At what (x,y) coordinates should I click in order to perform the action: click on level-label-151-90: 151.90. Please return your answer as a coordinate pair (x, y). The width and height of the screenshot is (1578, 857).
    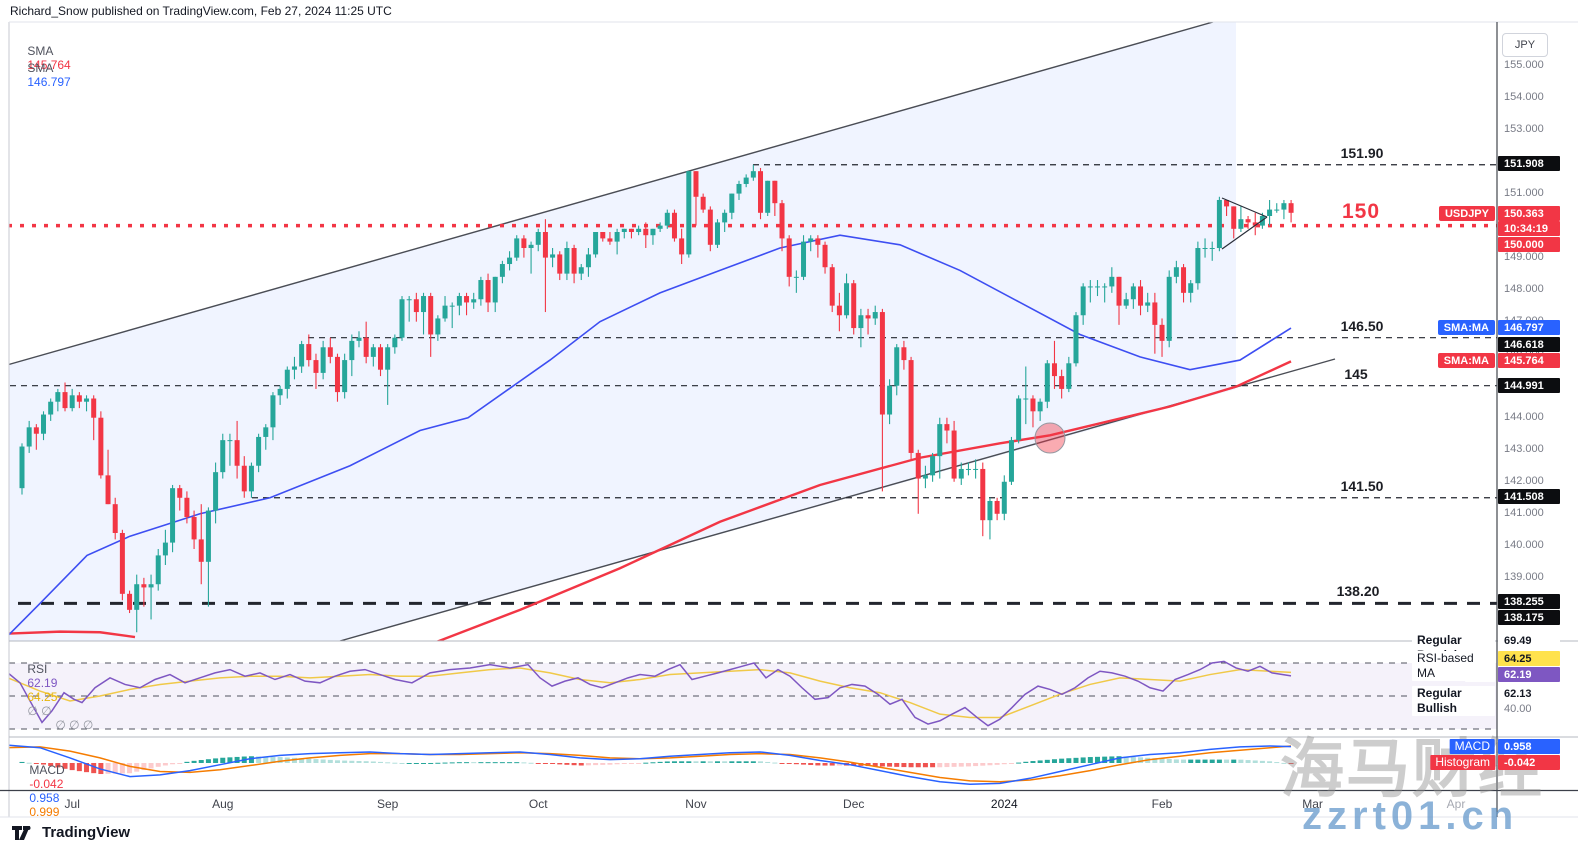
    Looking at the image, I should click on (1362, 152).